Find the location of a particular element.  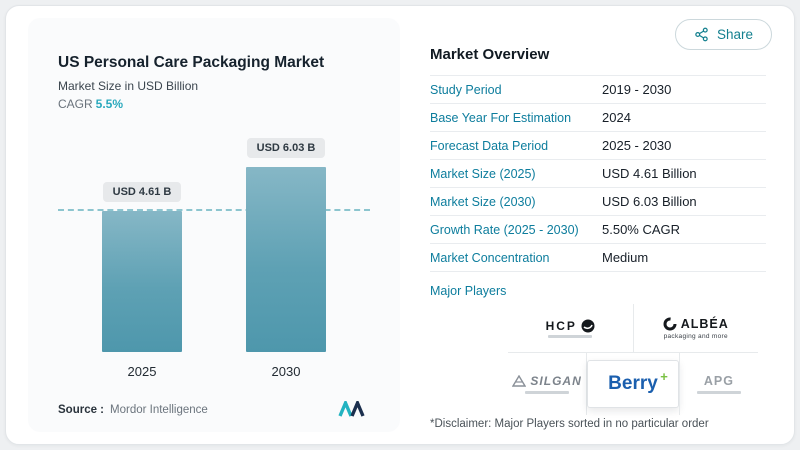

source-row: Source : Mordor Intelligence is located at coordinates (214, 409).